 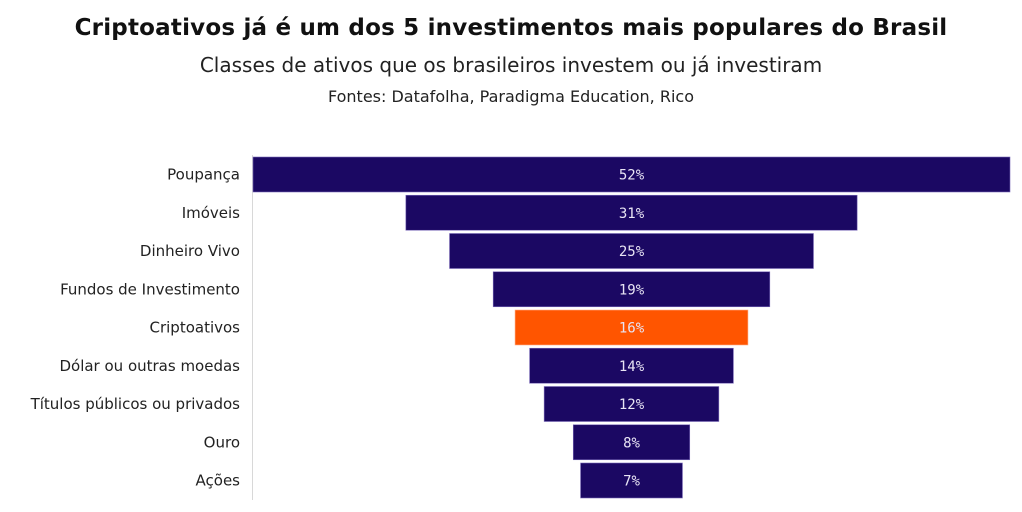 I want to click on value-label-6: 12%, so click(x=632, y=405).